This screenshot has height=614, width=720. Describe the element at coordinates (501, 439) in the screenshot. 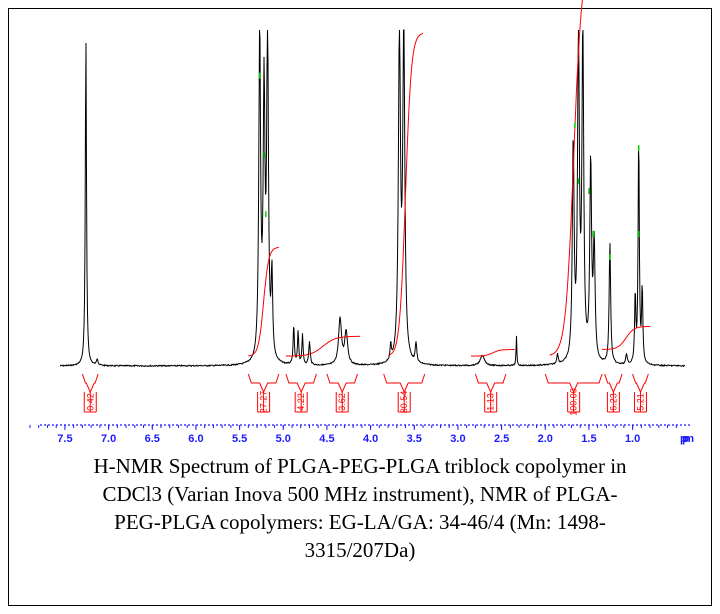

I see `axis-tick-label-10: 2.5` at that location.